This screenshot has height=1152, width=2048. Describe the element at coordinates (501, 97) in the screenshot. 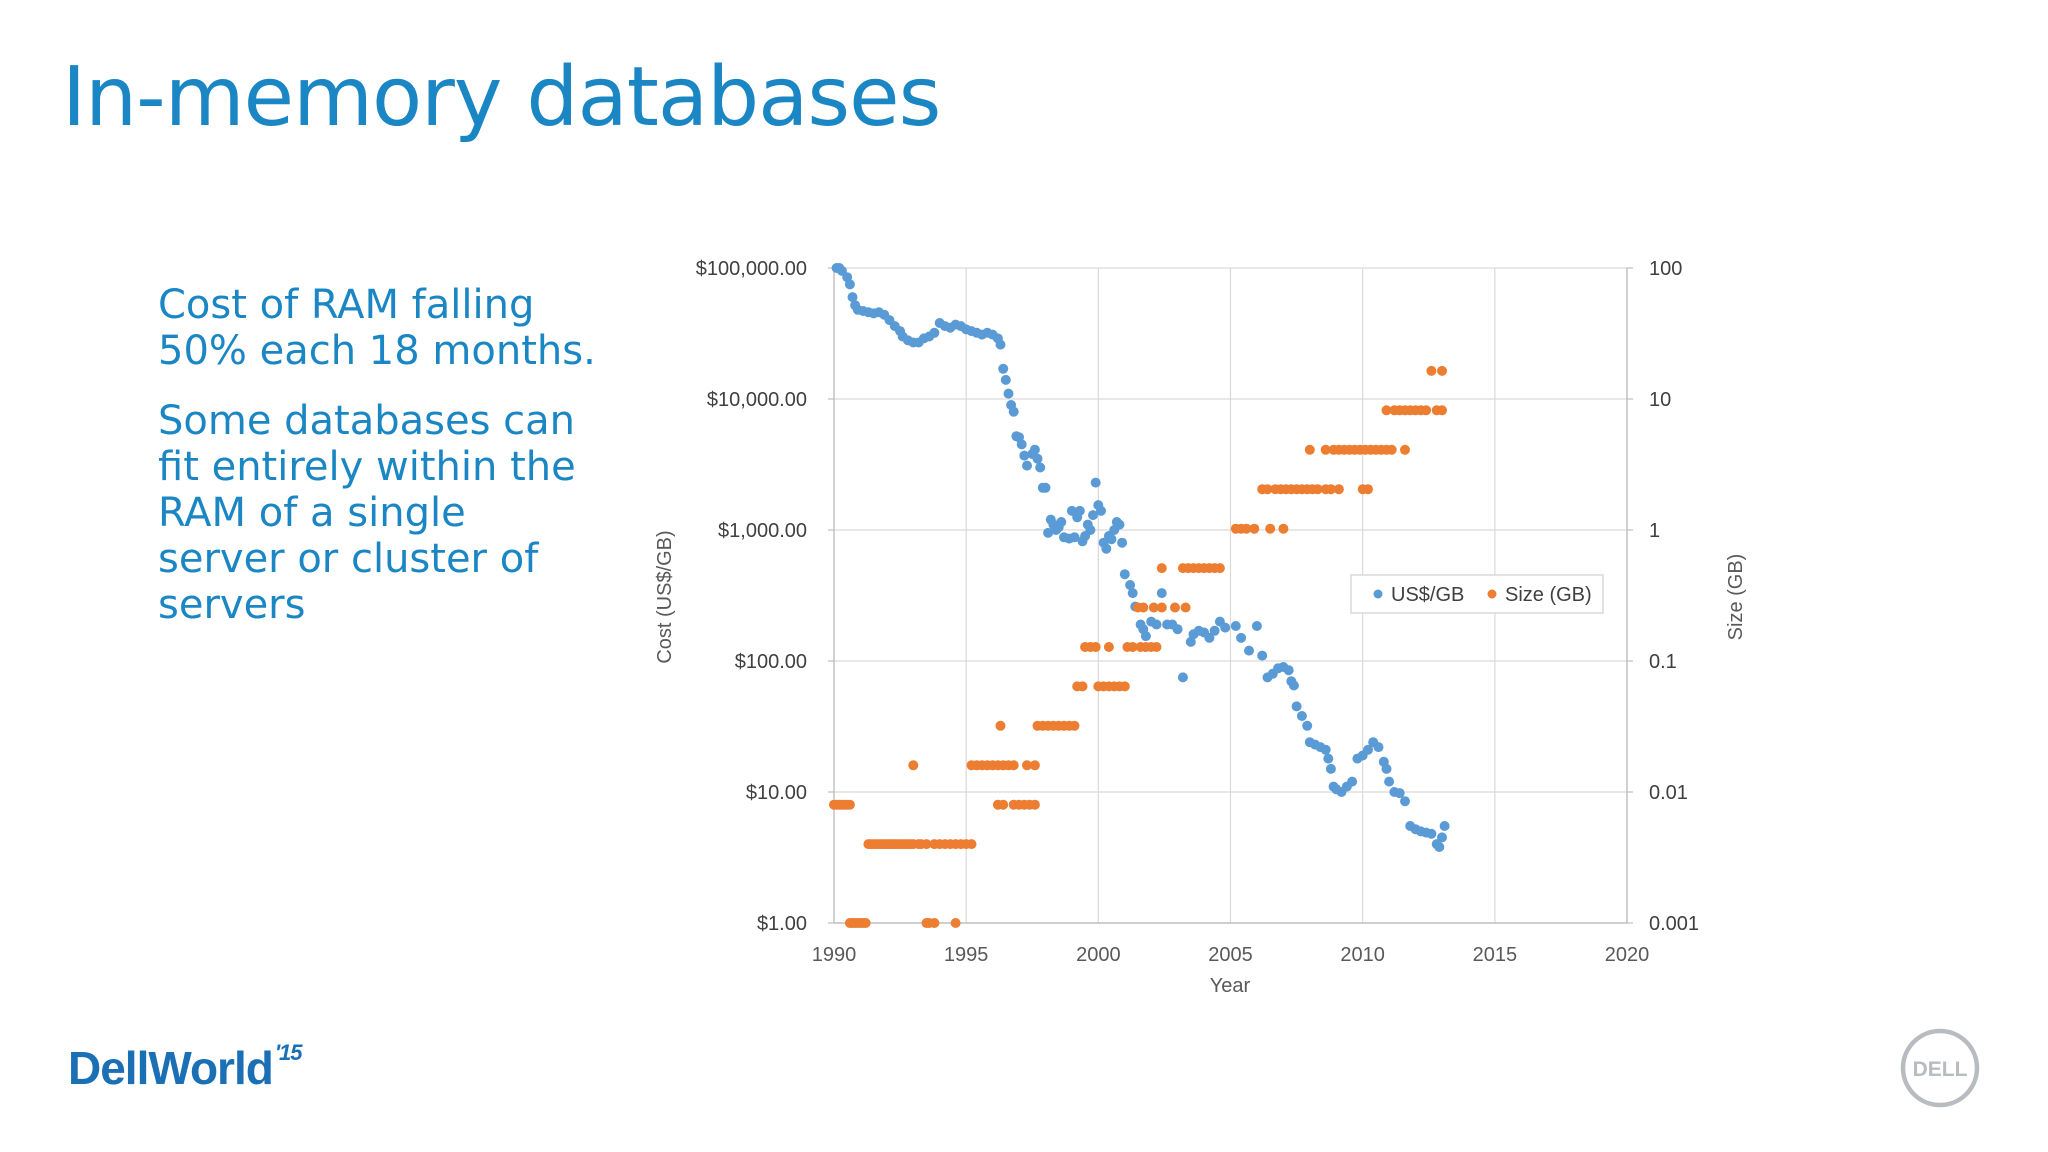

I see `slide-title: In-memory databases` at that location.